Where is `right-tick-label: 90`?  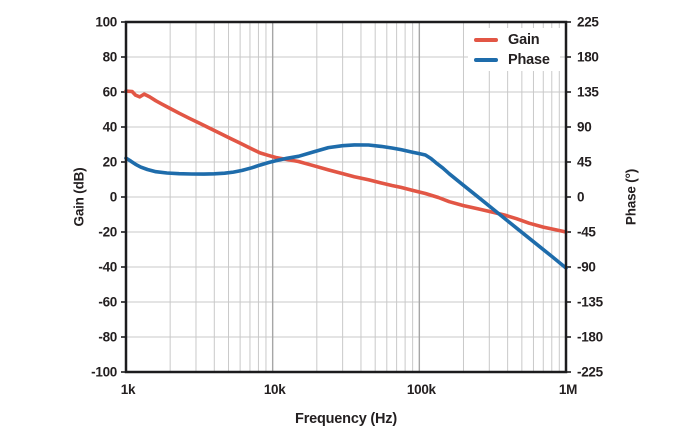
right-tick-label: 90 is located at coordinates (584, 127).